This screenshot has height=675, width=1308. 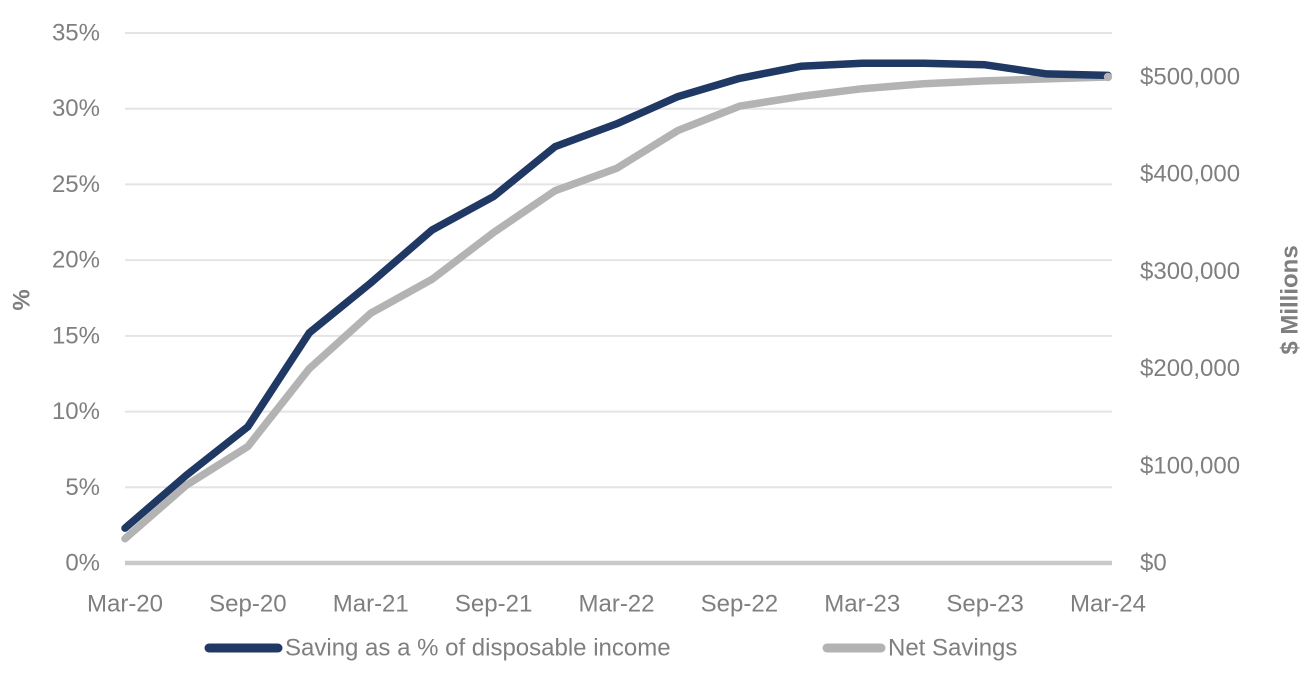 What do you see at coordinates (76, 33) in the screenshot?
I see `left-axis-tick-label: 35%` at bounding box center [76, 33].